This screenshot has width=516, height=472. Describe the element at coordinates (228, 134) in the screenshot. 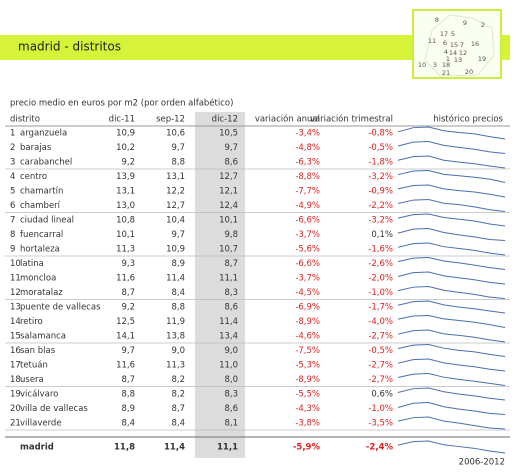

I see `price: 10,5` at that location.